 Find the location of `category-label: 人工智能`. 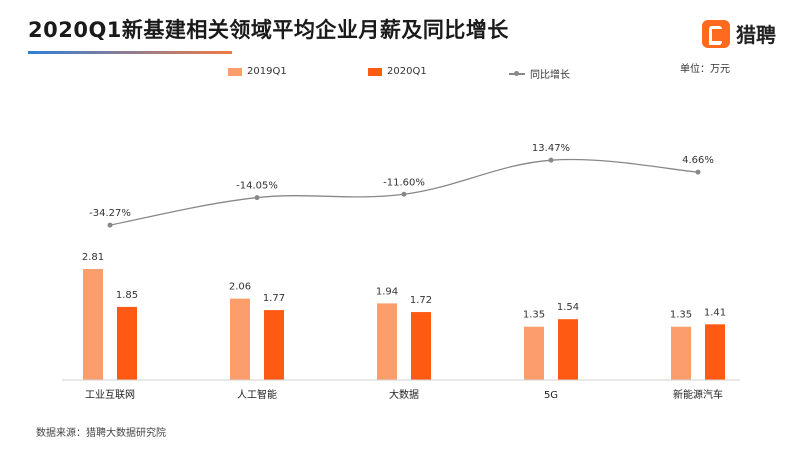

category-label: 人工智能 is located at coordinates (257, 394).